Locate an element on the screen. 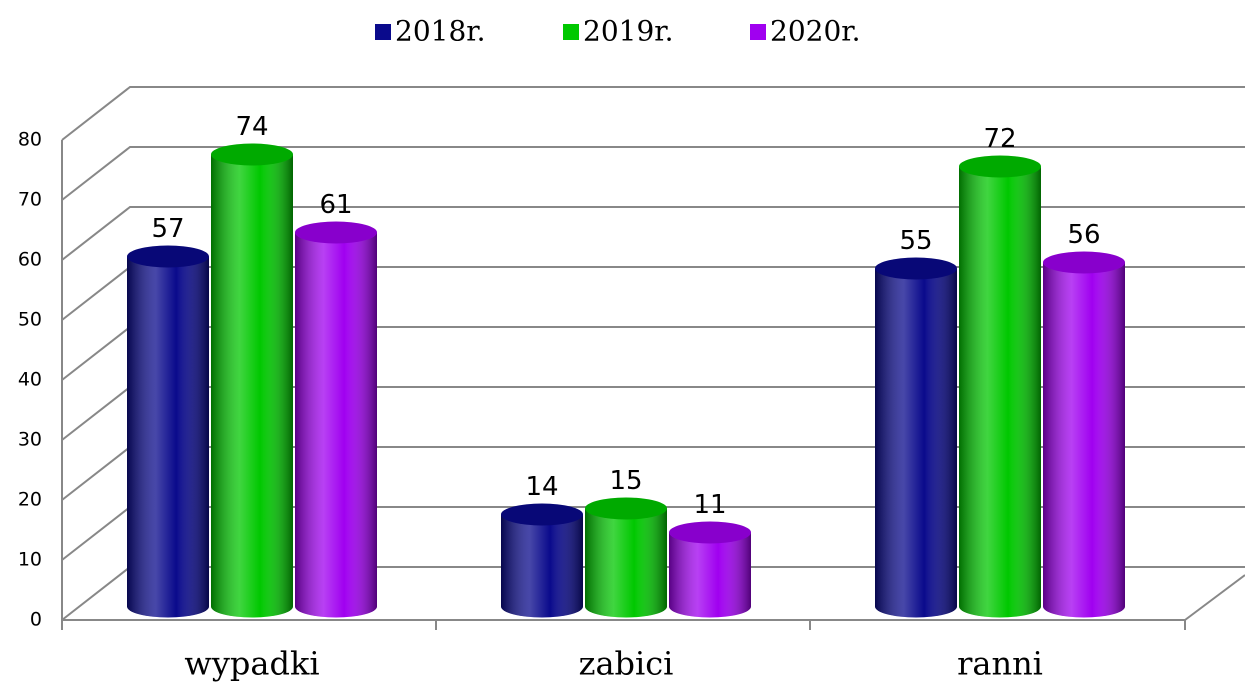 Image resolution: width=1245 pixels, height=684 pixels. legend-label: 2019r. is located at coordinates (628, 31).